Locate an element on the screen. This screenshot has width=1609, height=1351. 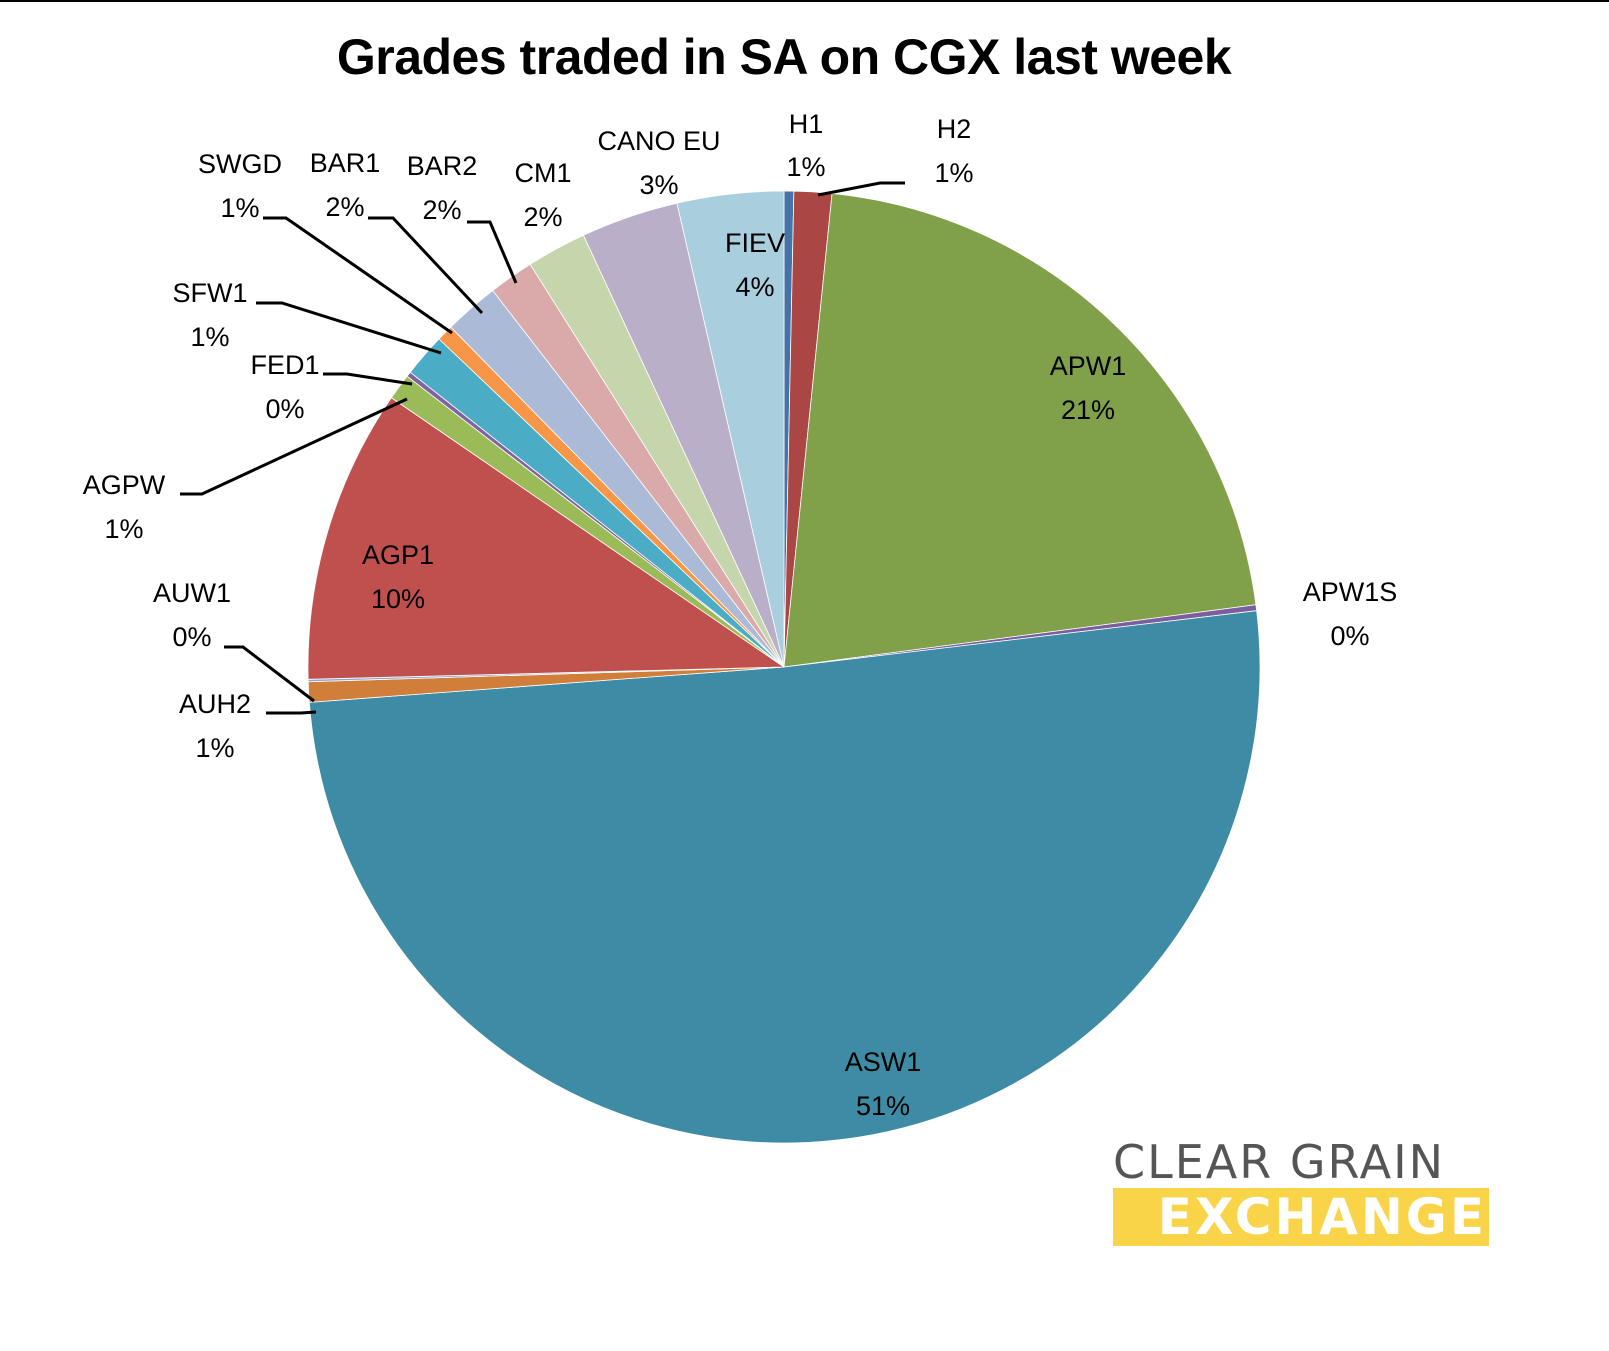
label-cano-eu-name: CANO EU is located at coordinates (658, 141).